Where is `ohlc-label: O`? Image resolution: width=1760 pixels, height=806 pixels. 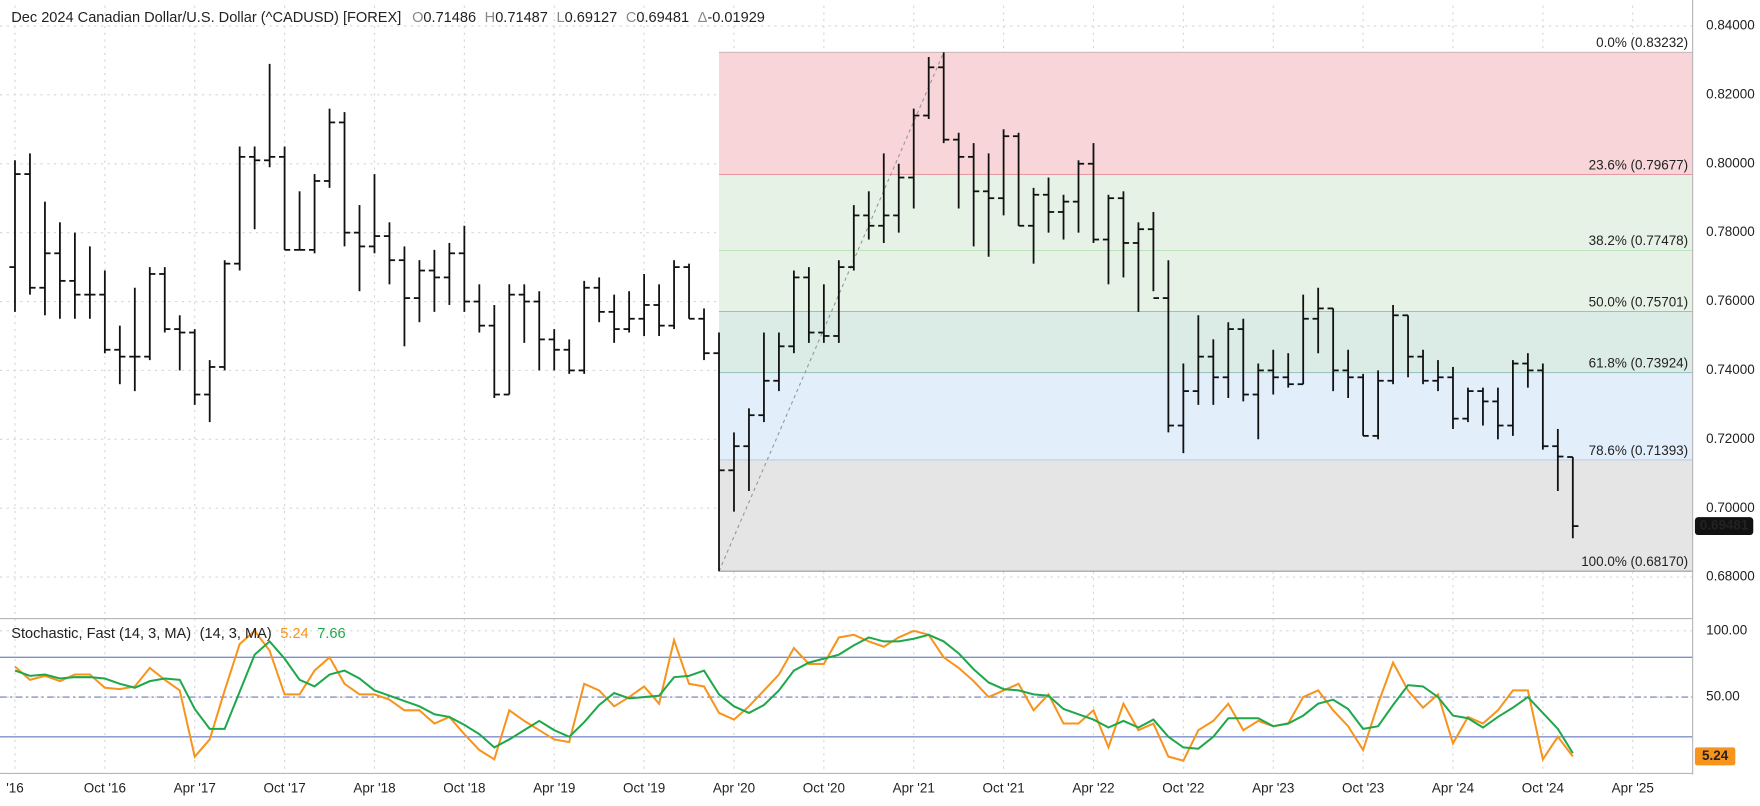 ohlc-label: O is located at coordinates (417, 18).